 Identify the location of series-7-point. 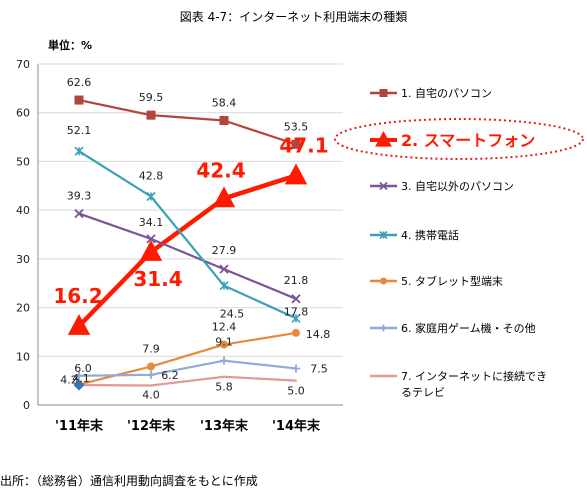
(79, 385).